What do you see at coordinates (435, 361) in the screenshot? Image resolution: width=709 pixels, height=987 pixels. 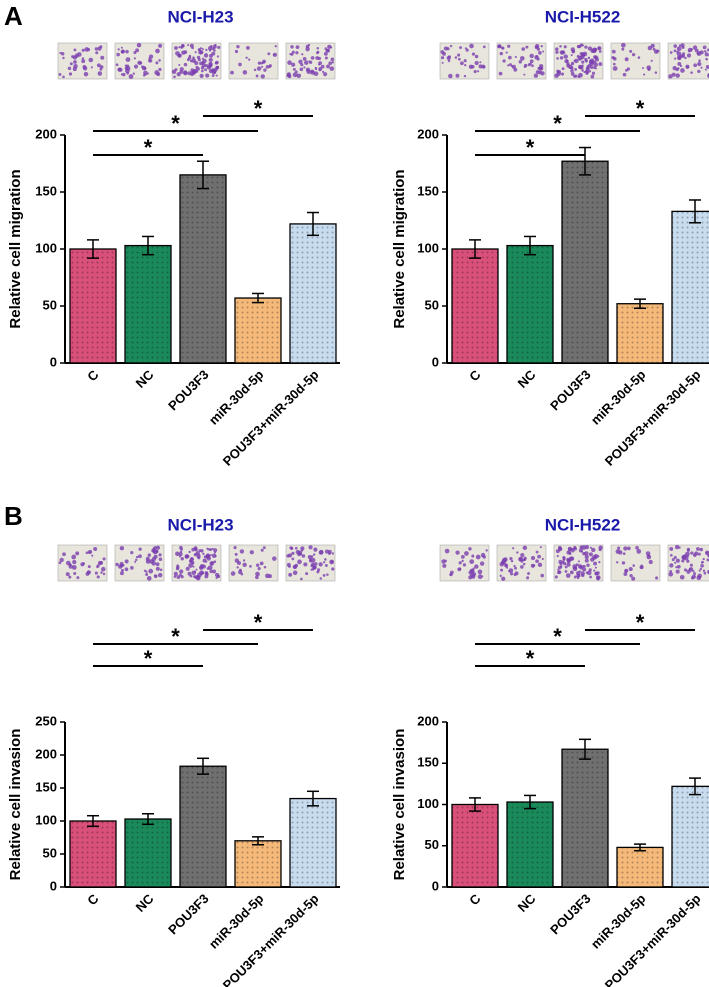 I see `y-tick-label: 0` at bounding box center [435, 361].